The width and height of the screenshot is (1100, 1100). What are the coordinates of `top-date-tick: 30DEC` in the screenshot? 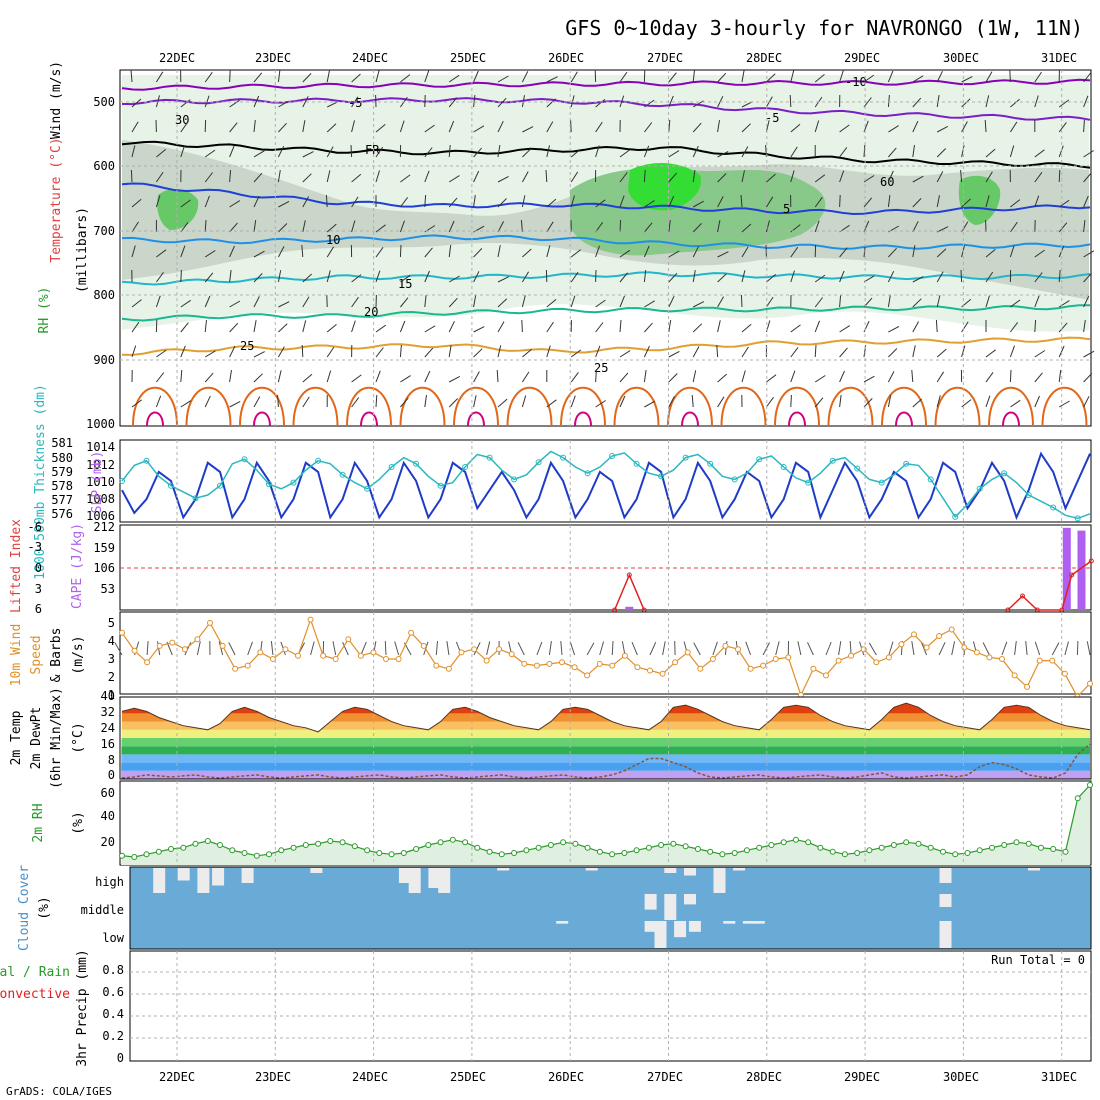 It's located at (961, 58).